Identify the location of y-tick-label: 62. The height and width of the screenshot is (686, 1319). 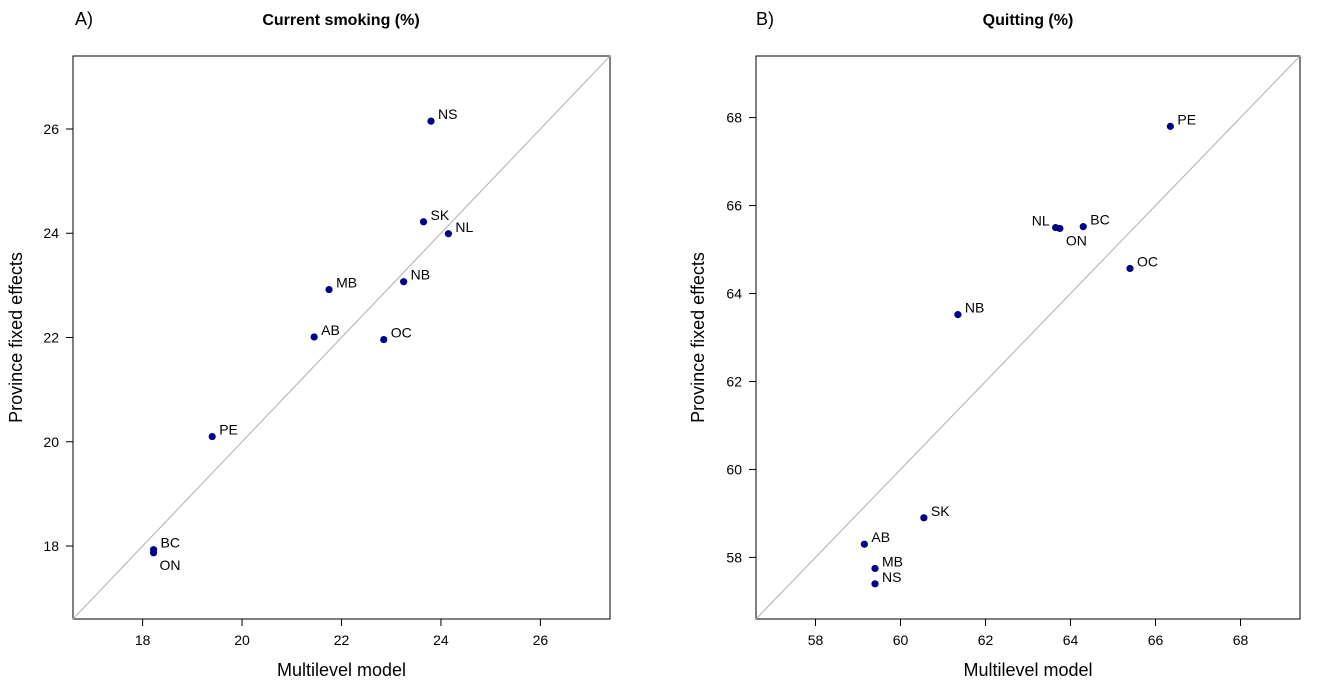
(734, 381).